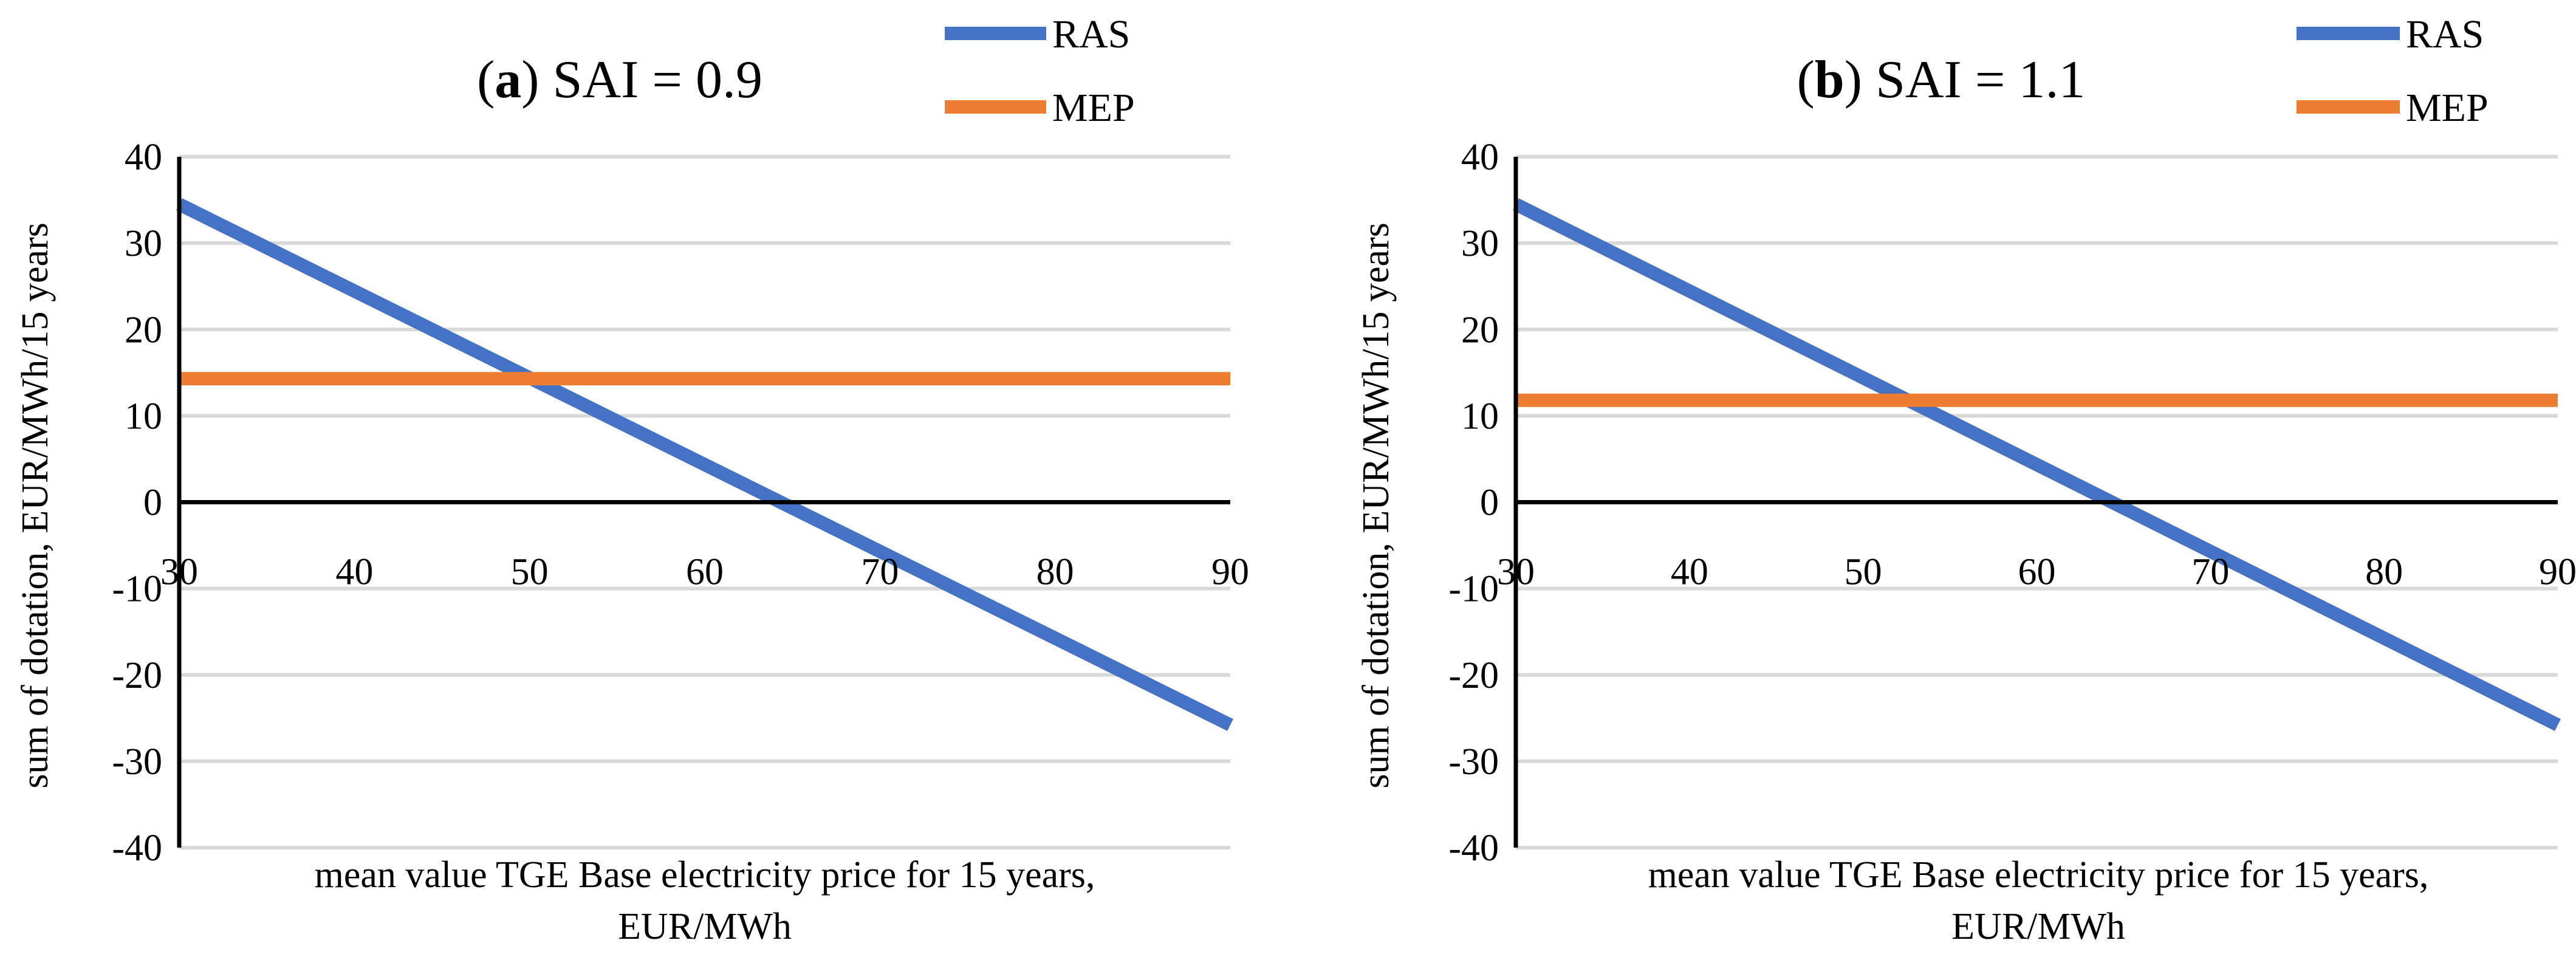 The width and height of the screenshot is (2576, 957). I want to click on y-tick-label-b-6: -20, so click(1473, 675).